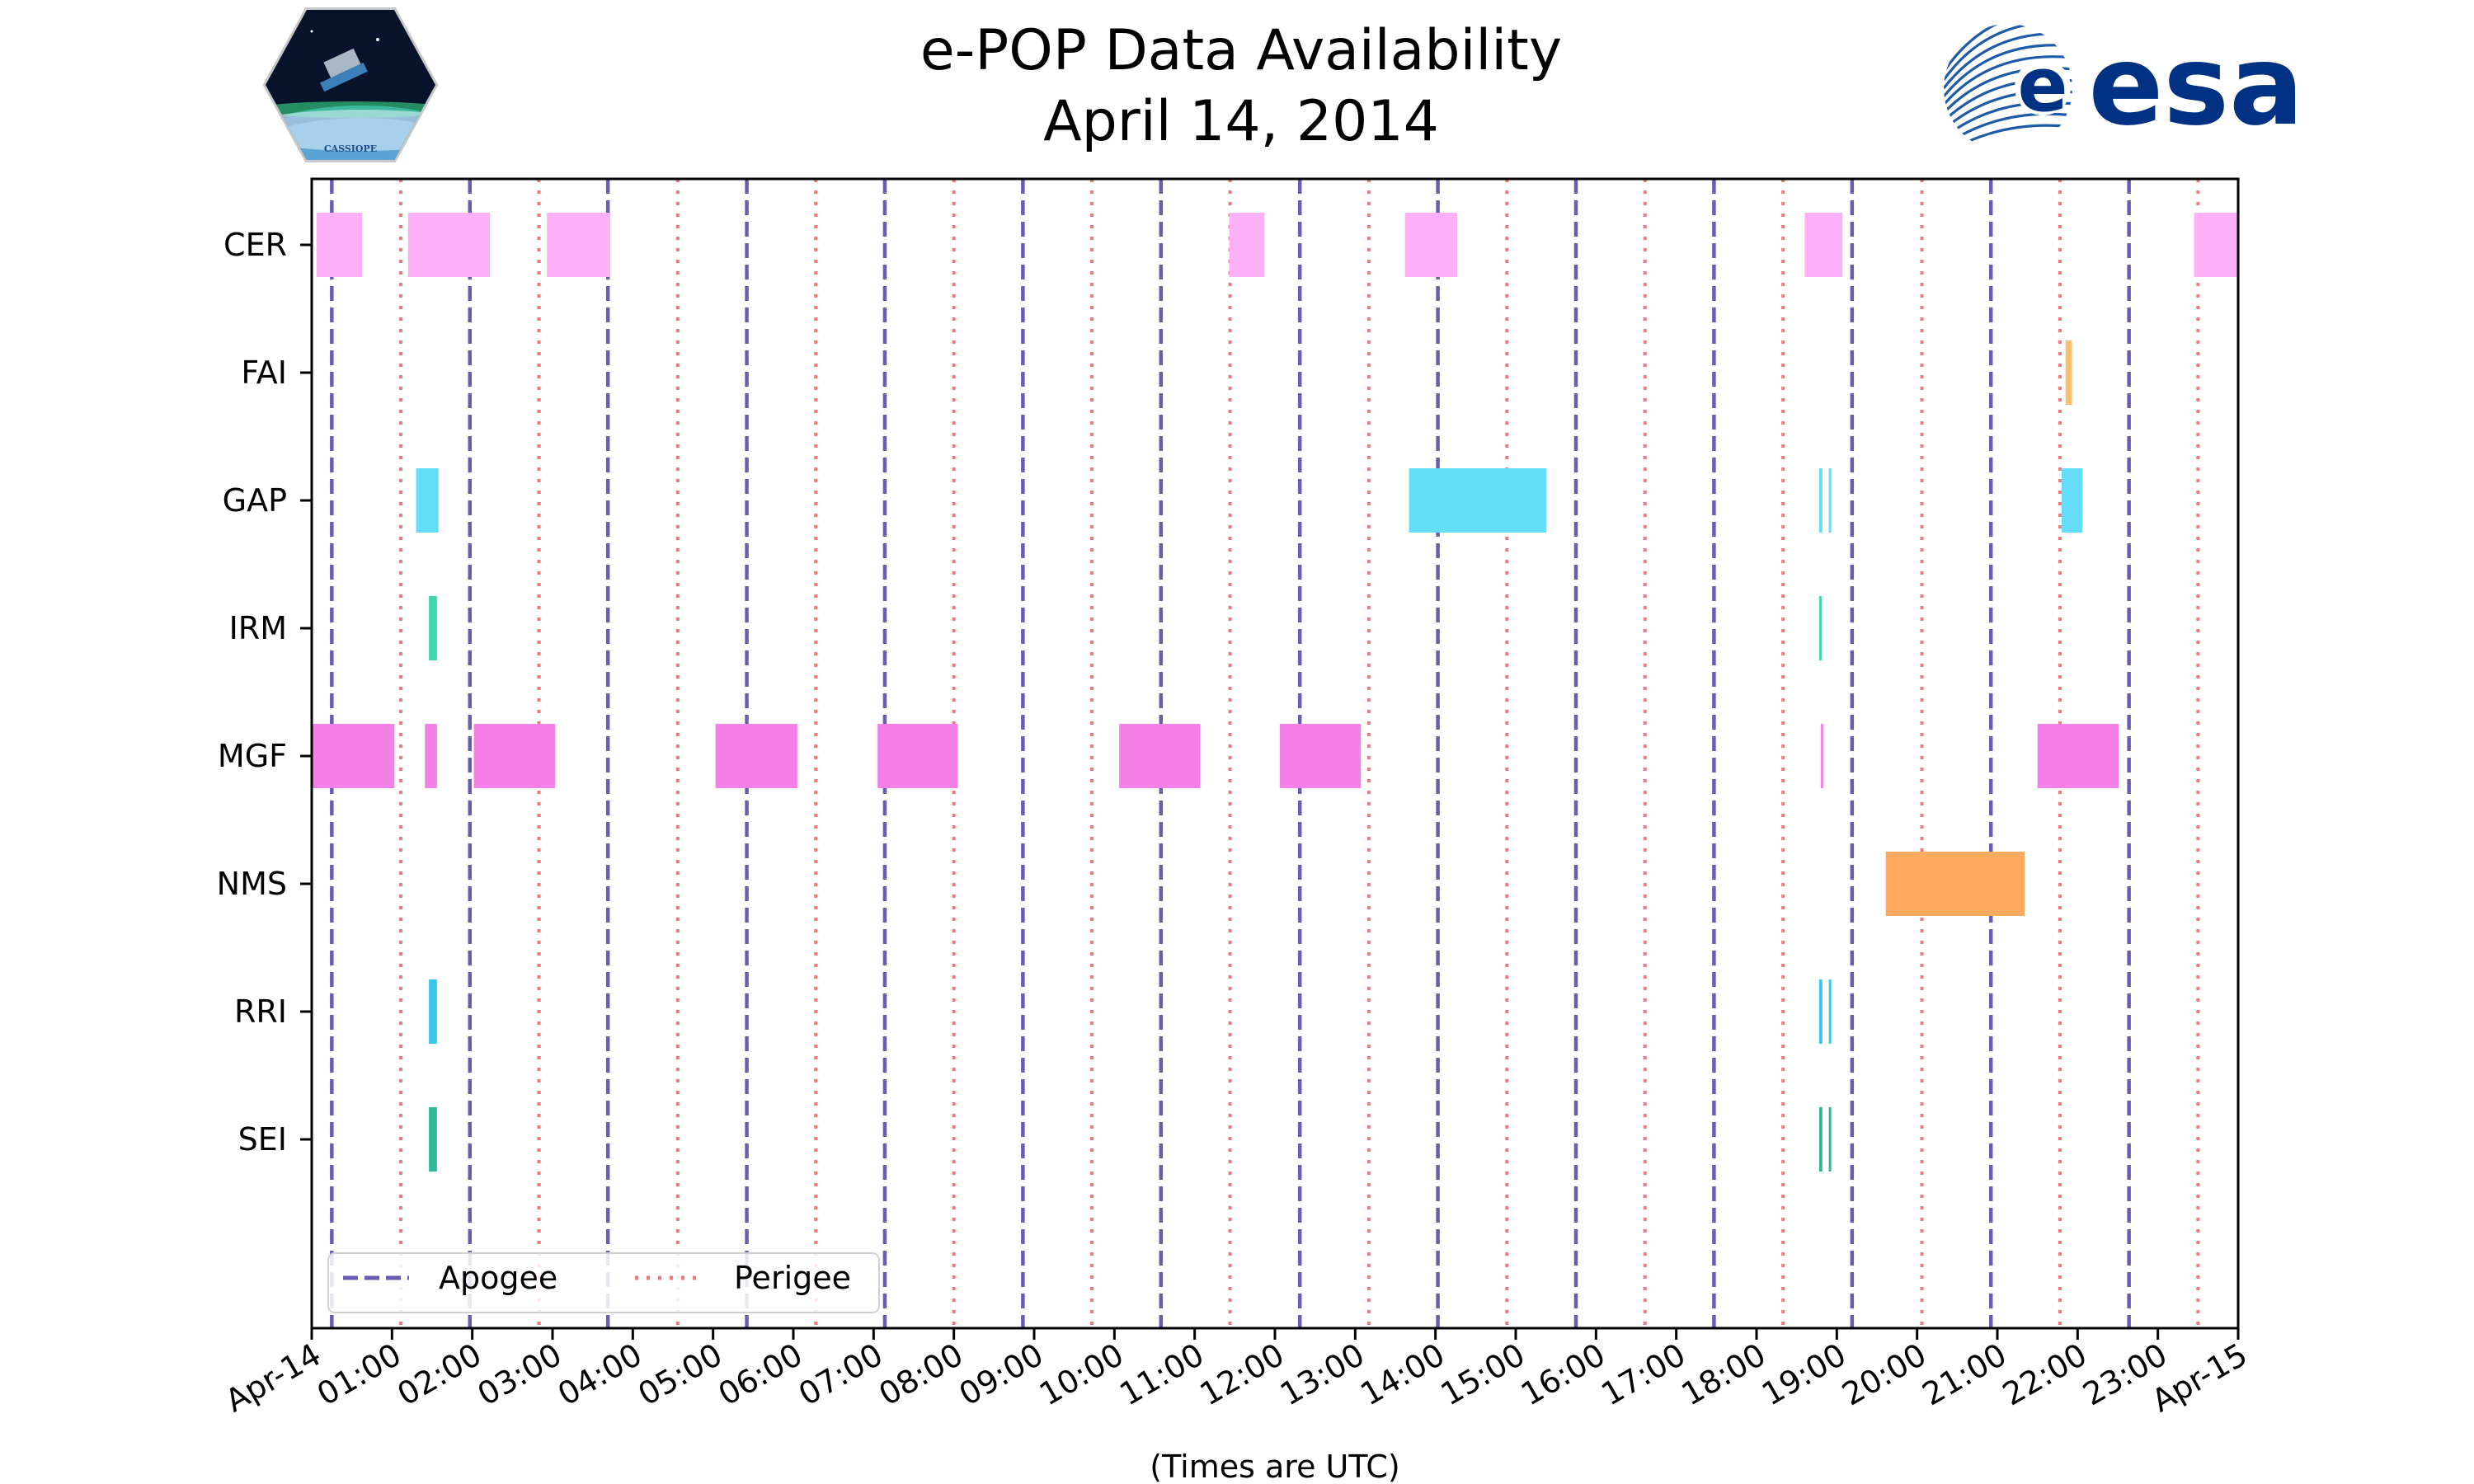 This screenshot has height=1484, width=2474. I want to click on x-tick-label-17: 17:00, so click(1643, 1374).